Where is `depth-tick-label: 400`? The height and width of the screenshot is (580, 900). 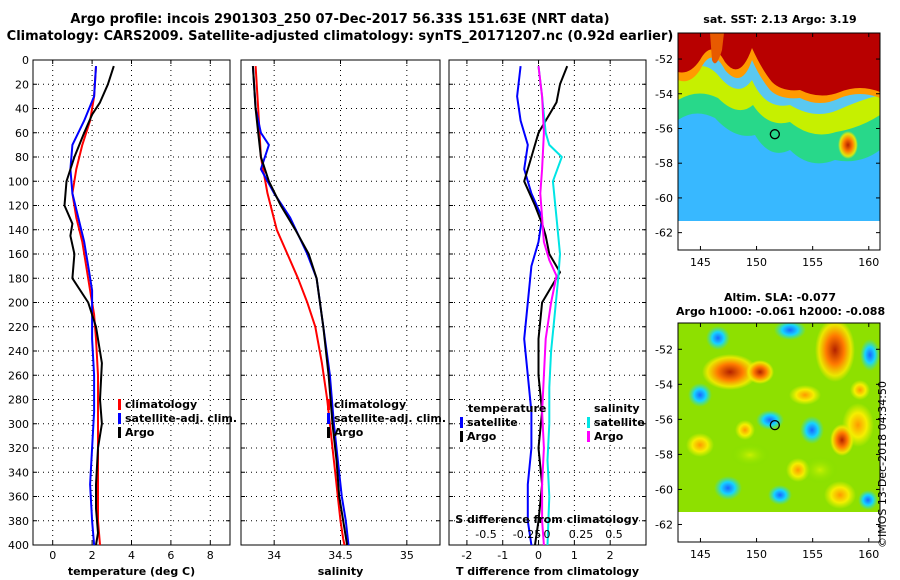
depth-tick-label: 400 is located at coordinates (18, 545).